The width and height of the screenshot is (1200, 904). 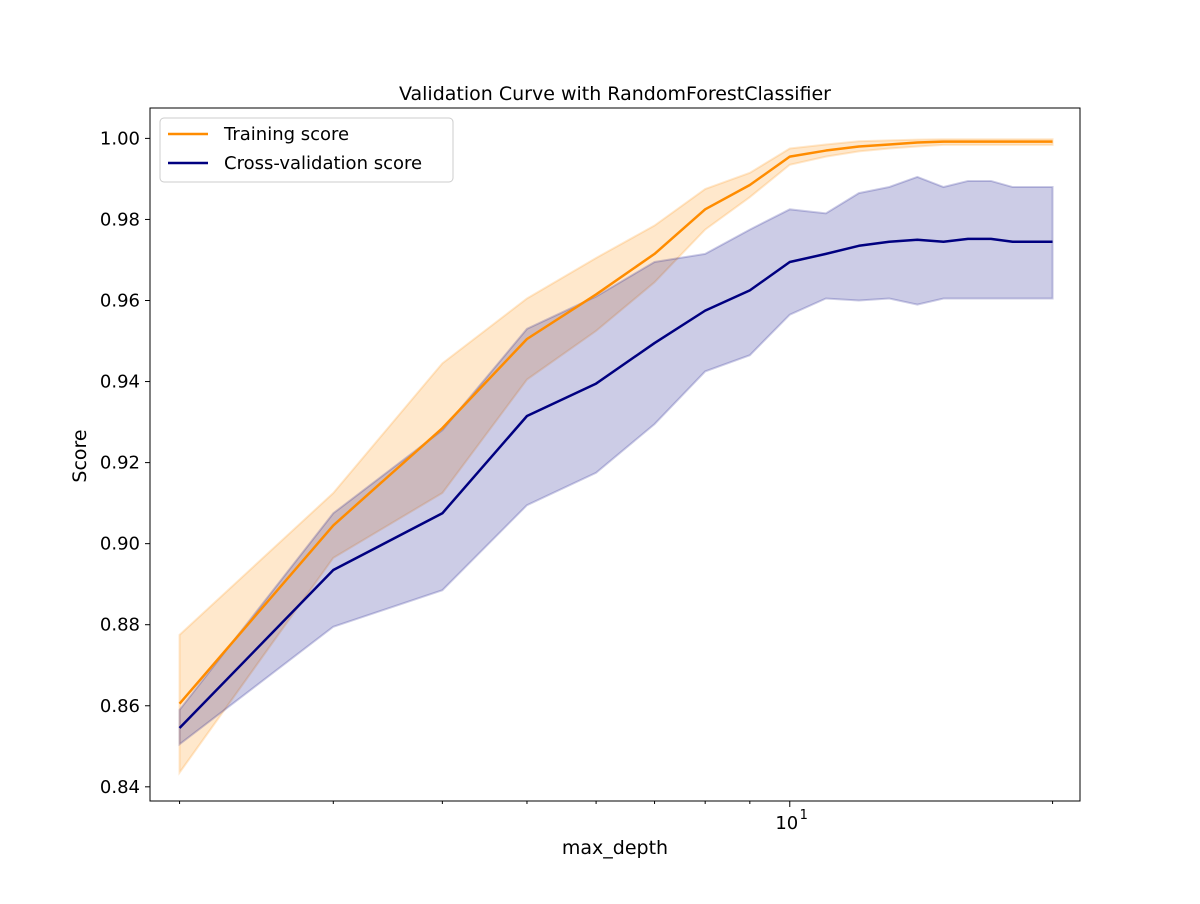 What do you see at coordinates (120, 544) in the screenshot?
I see `y-tick-label: 0.90` at bounding box center [120, 544].